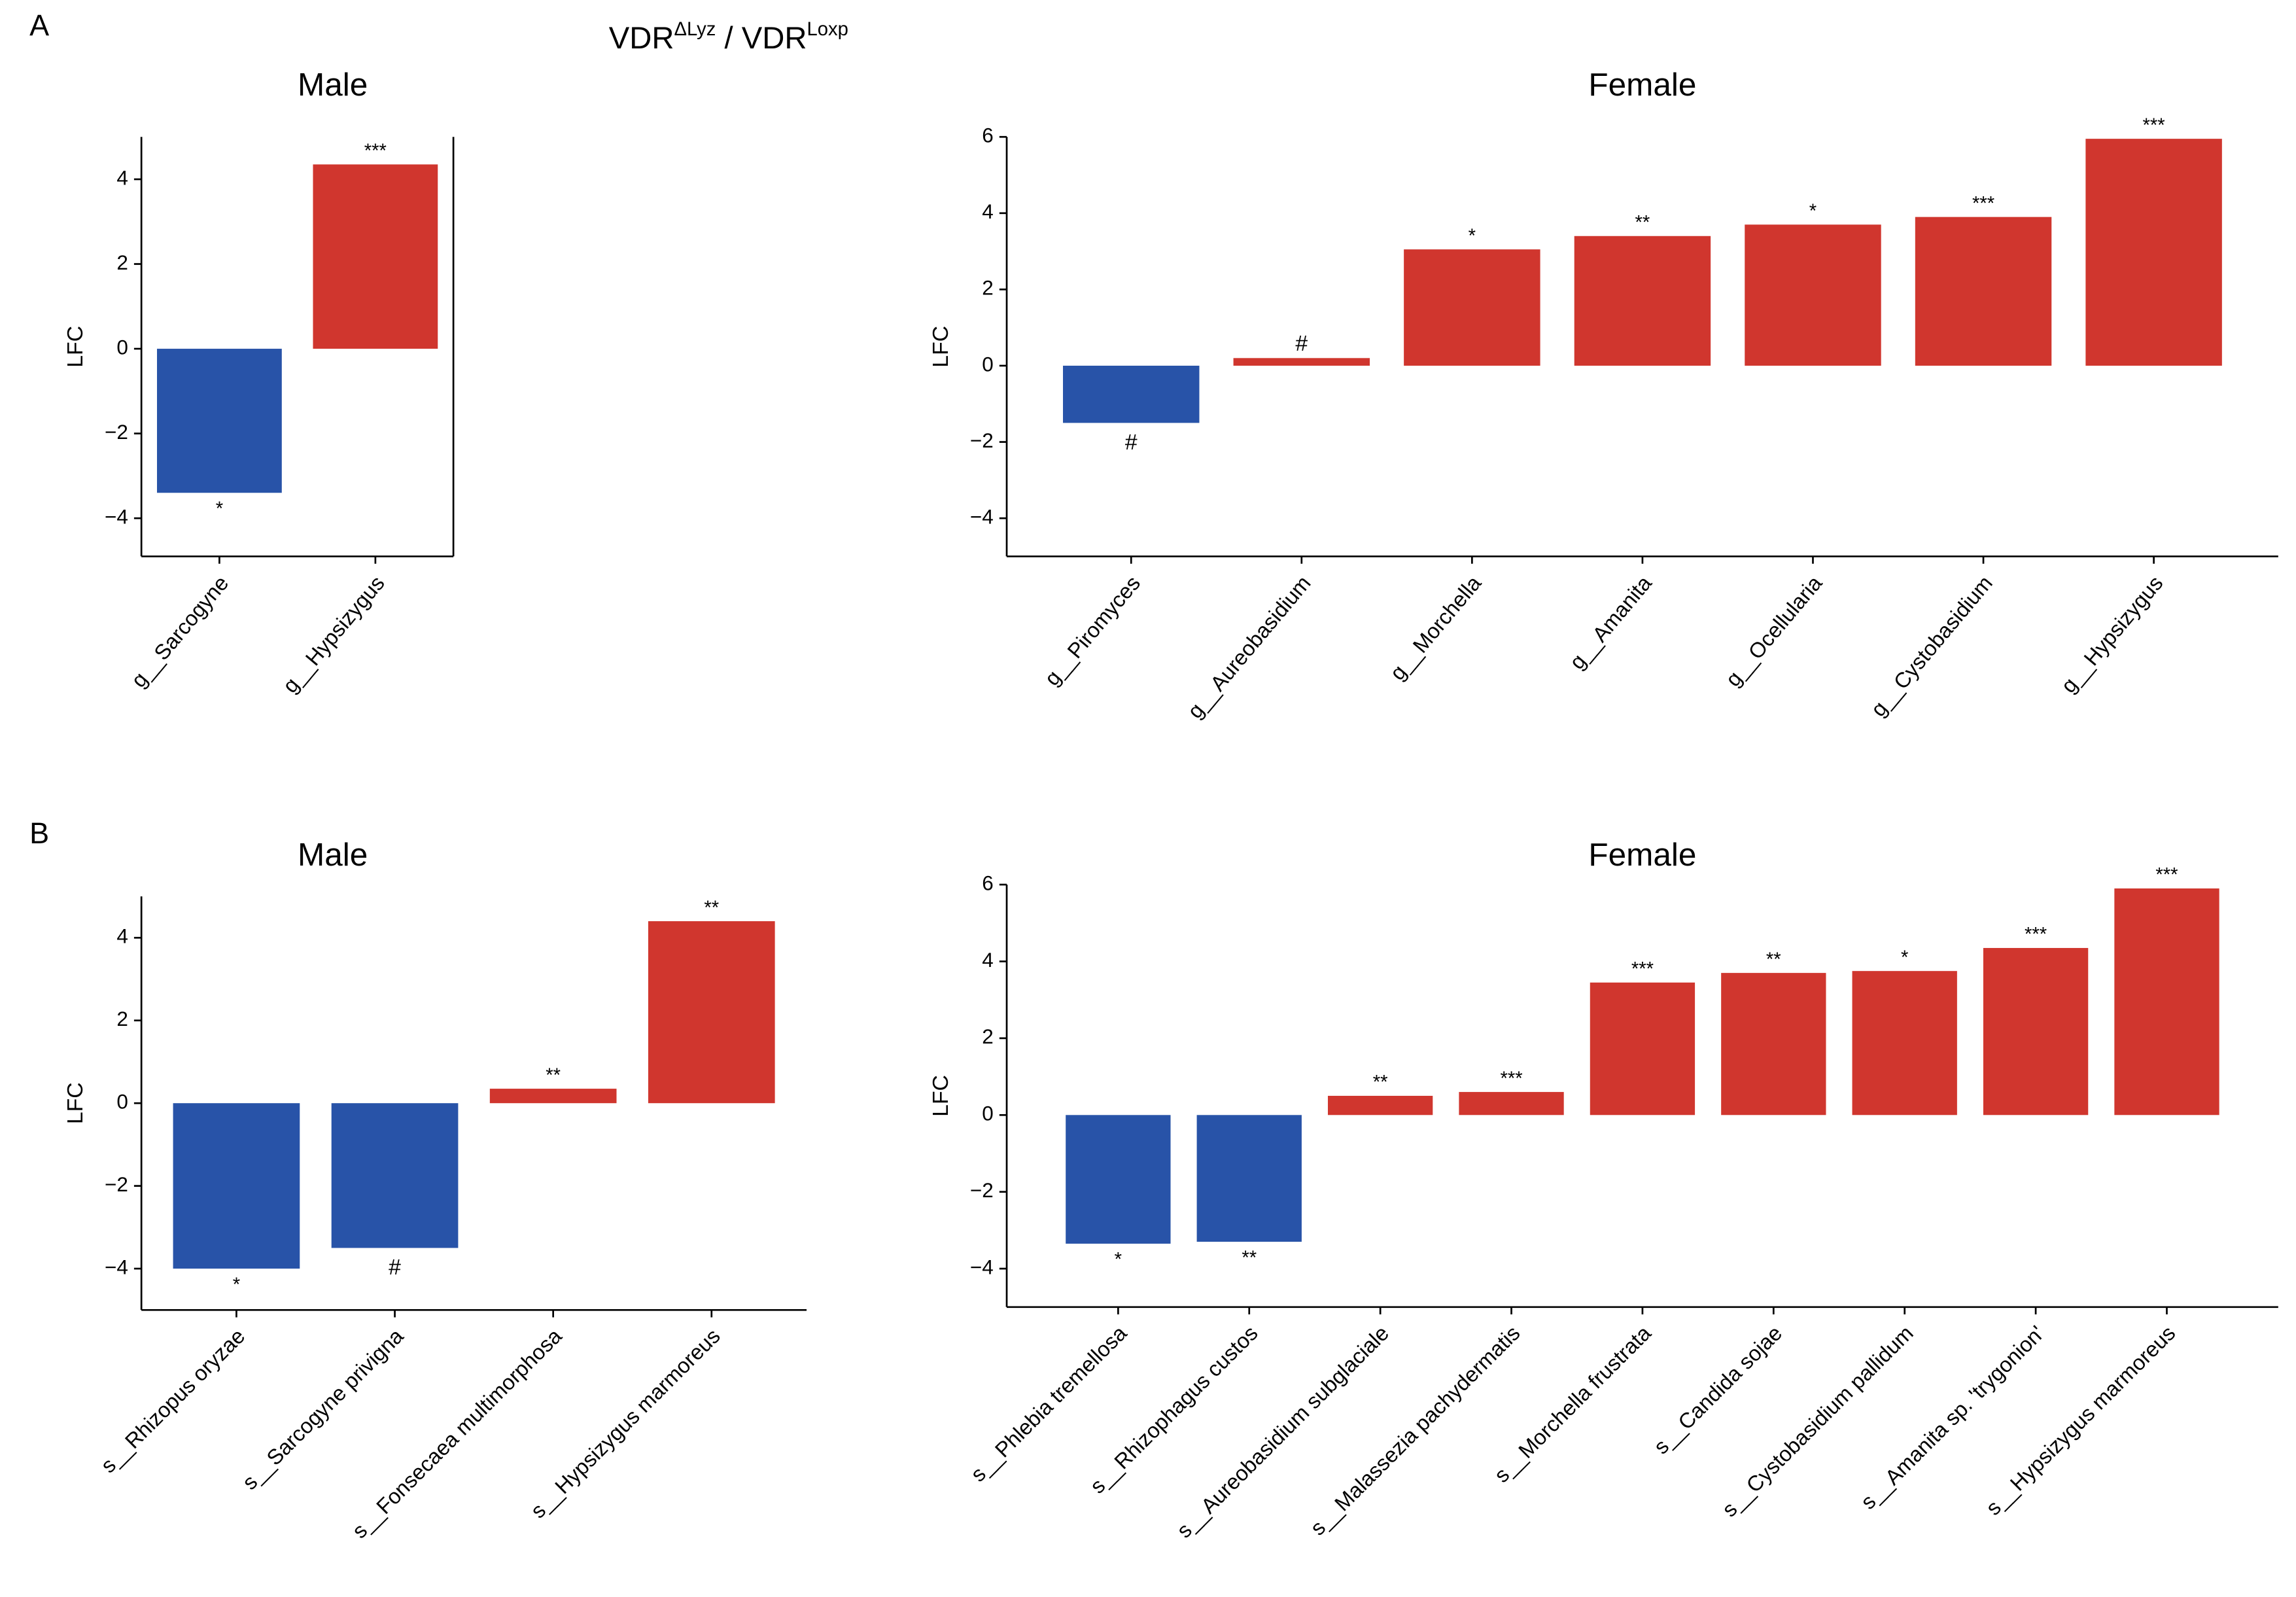 The height and width of the screenshot is (1597, 2296). Describe the element at coordinates (1435, 627) in the screenshot. I see `x-tick-label: g__Morchella` at that location.